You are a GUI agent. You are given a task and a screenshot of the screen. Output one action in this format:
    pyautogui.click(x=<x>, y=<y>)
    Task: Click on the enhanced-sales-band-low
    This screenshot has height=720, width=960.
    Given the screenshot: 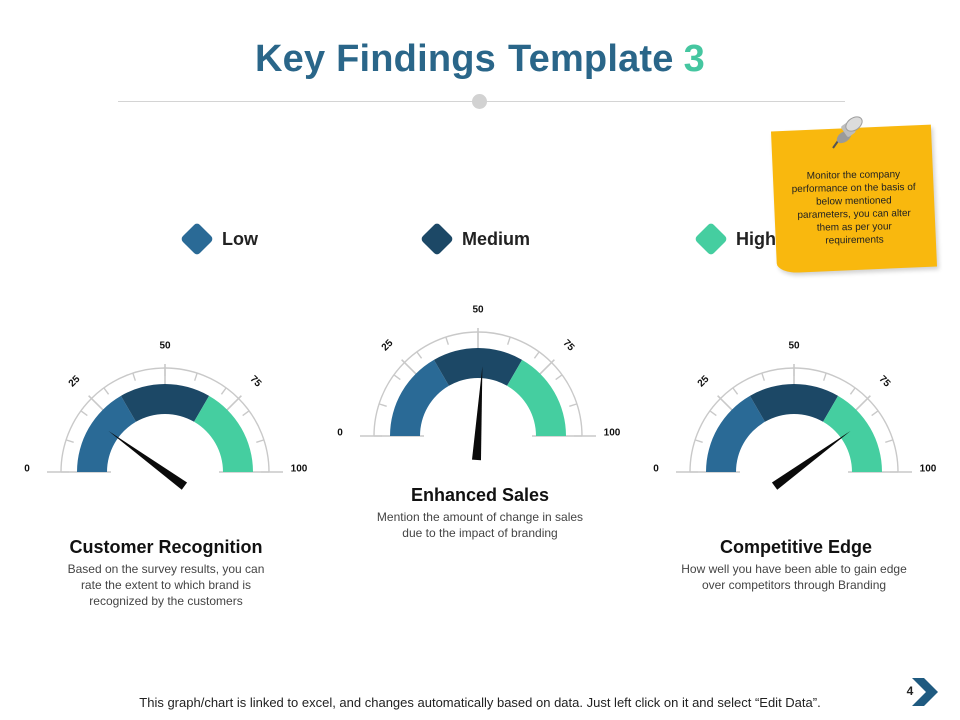 What is the action you would take?
    pyautogui.click(x=419, y=397)
    